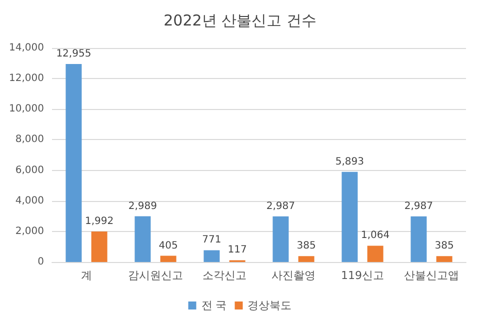 Image resolution: width=480 pixels, height=320 pixels. Describe the element at coordinates (86, 275) in the screenshot. I see `x-tick-label: 계` at that location.